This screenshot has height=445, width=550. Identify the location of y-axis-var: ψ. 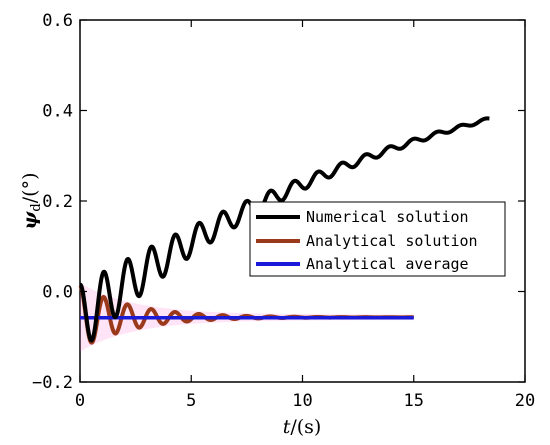
(30, 219).